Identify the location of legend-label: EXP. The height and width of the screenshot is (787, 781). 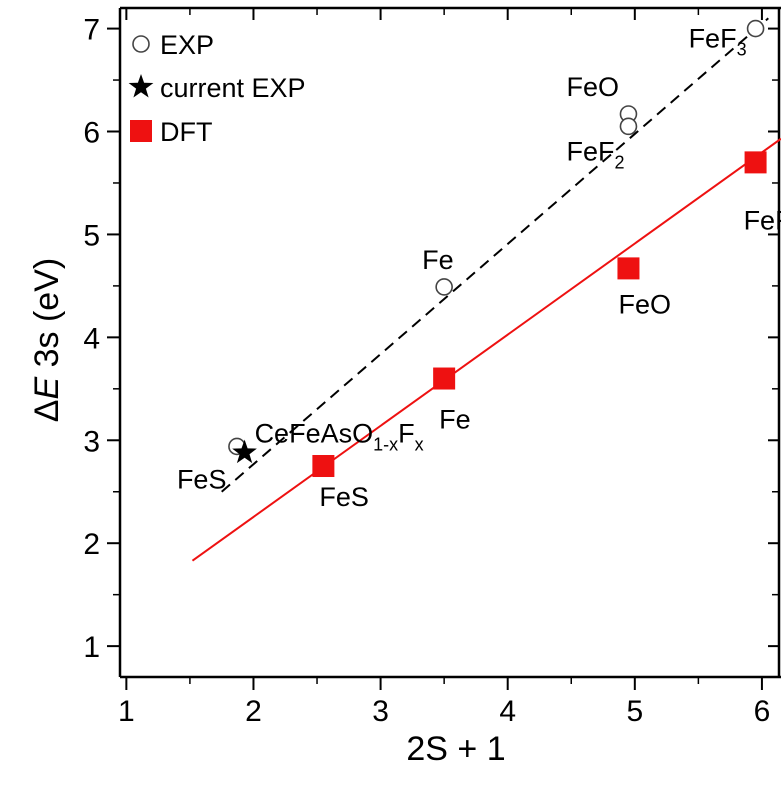
(187, 45).